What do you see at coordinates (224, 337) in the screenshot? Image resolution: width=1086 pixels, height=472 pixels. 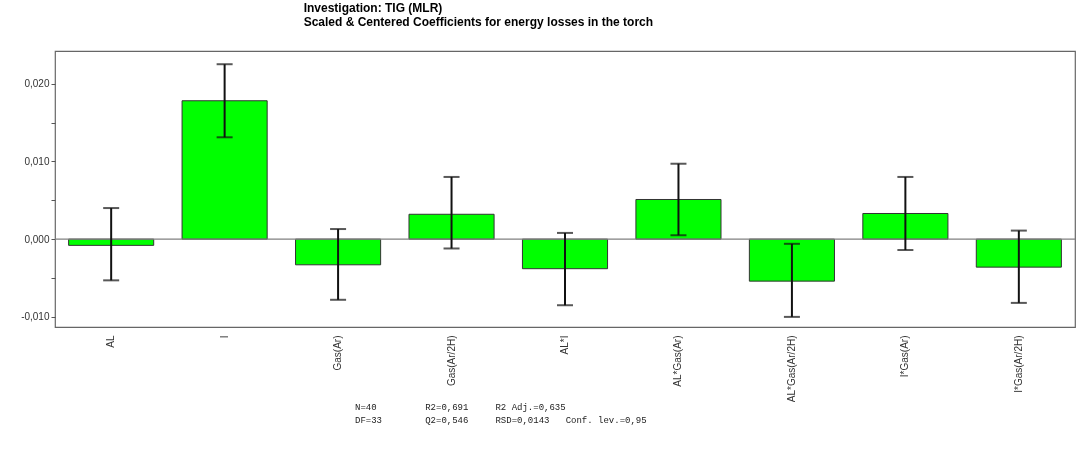 I see `x-tick-label: I` at bounding box center [224, 337].